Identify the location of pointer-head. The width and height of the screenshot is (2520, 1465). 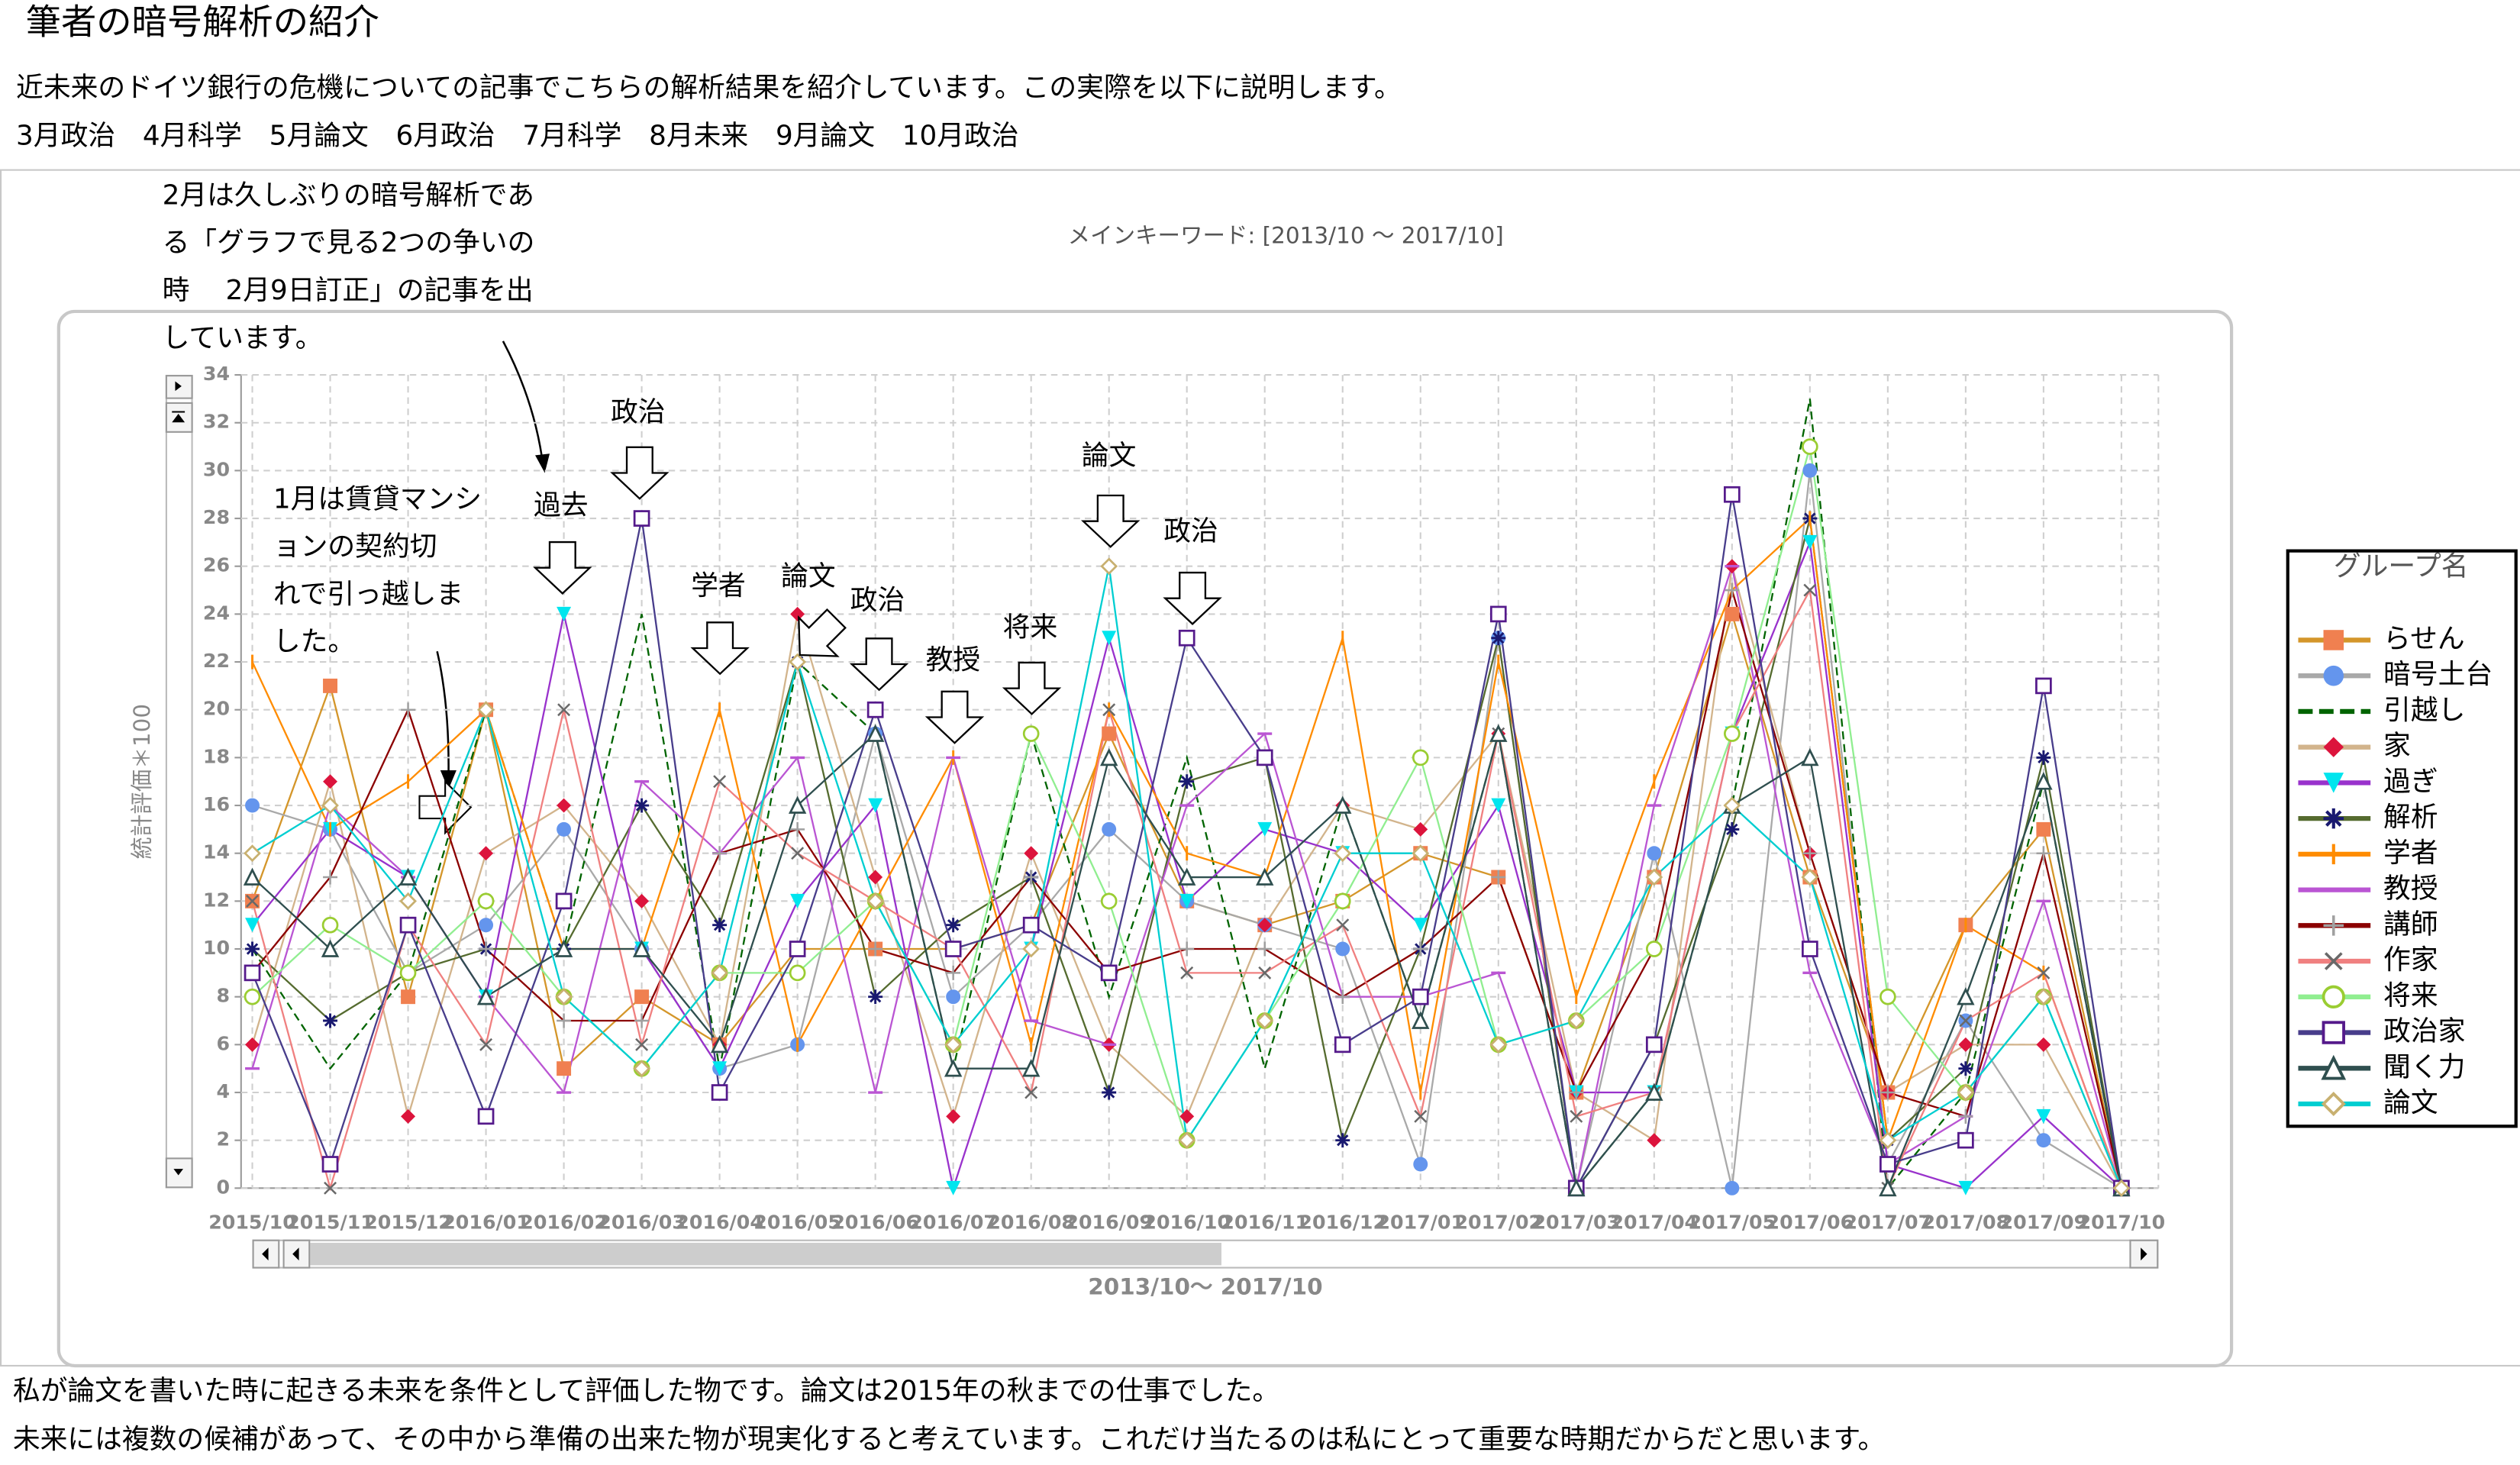
(448, 780).